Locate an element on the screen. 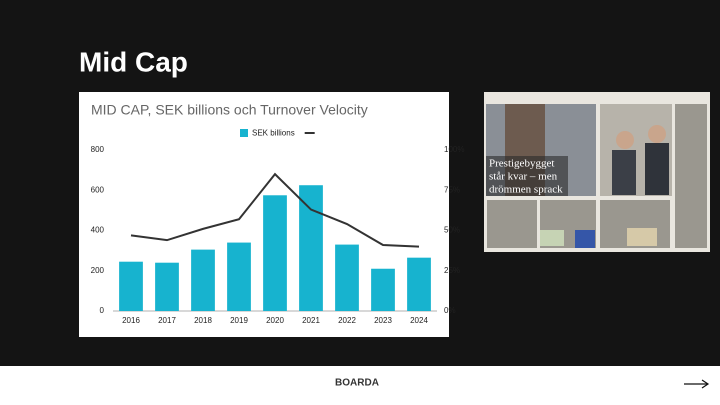 The width and height of the screenshot is (720, 405). y2-tick-label: 0% is located at coordinates (450, 310).